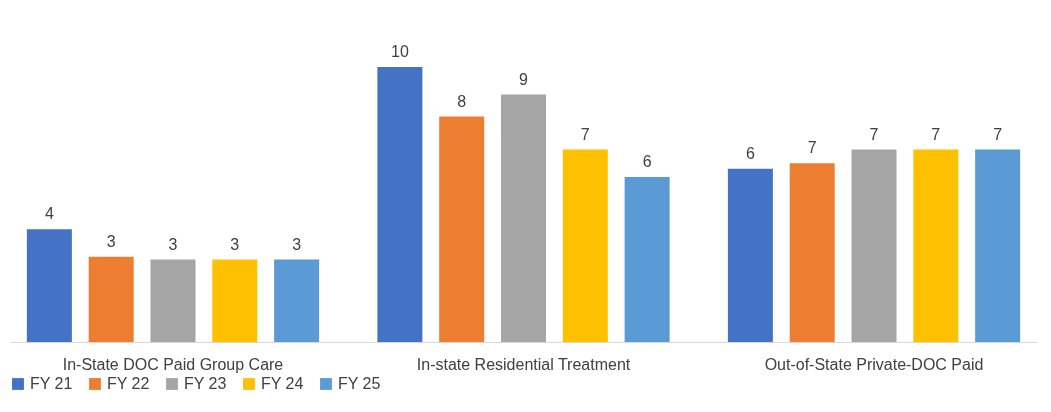 This screenshot has width=1051, height=412. Describe the element at coordinates (205, 383) in the screenshot. I see `legend-label: FY 23` at that location.